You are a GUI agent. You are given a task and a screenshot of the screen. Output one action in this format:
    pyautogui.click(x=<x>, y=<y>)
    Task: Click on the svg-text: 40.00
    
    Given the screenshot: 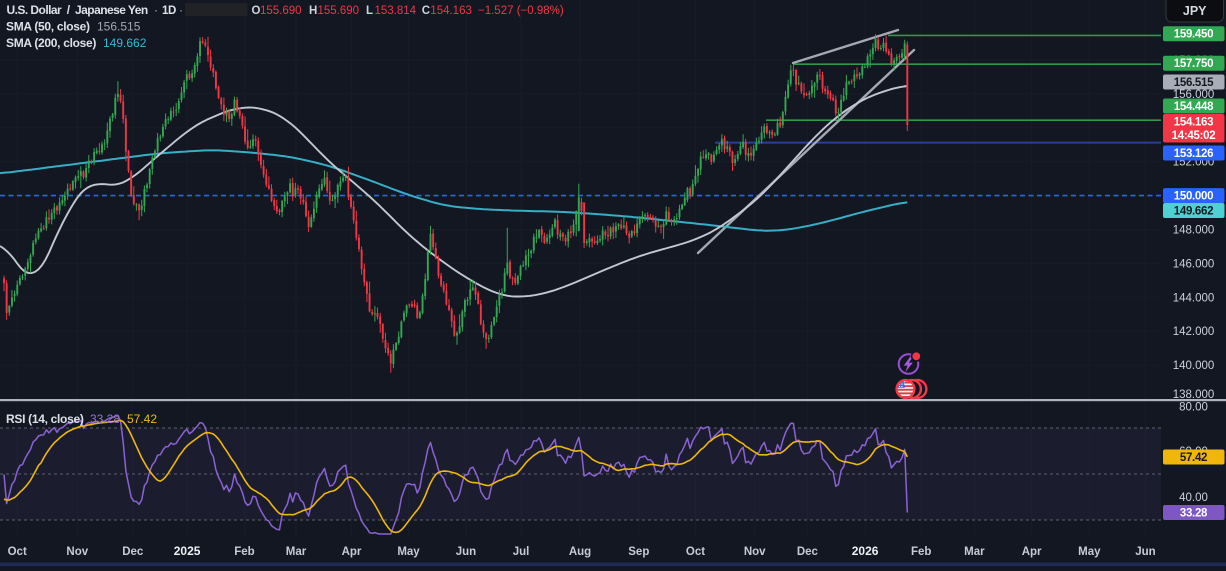 What is the action you would take?
    pyautogui.click(x=1193, y=498)
    